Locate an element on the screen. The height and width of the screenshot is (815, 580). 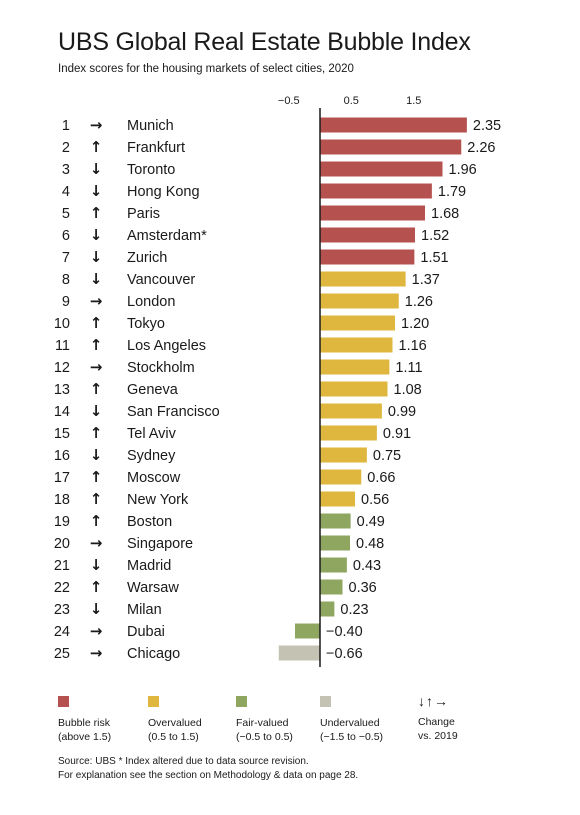
city-label: Munich is located at coordinates (150, 126).